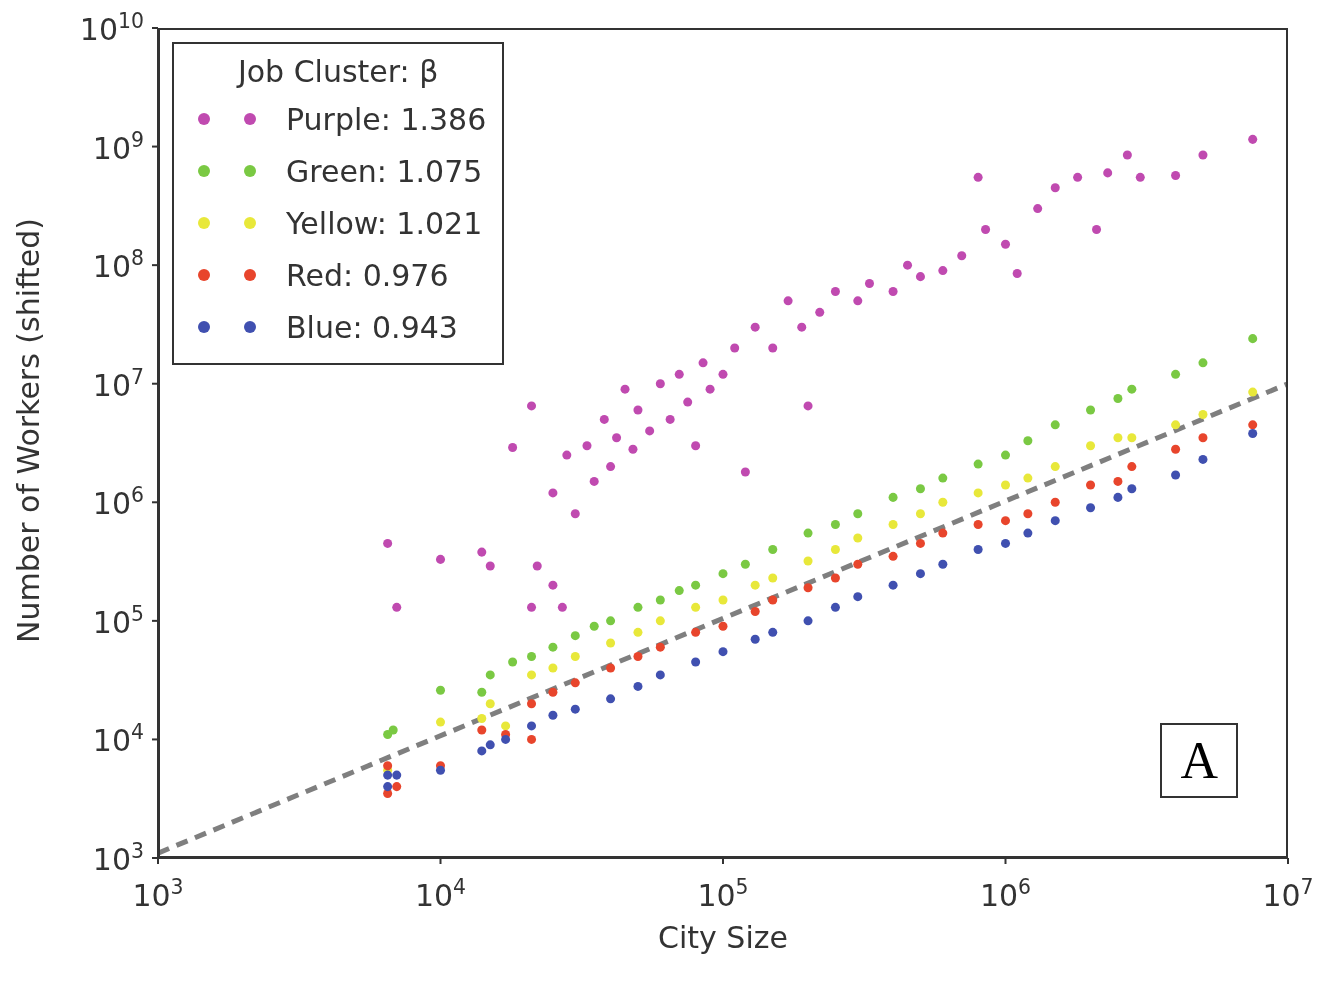 The width and height of the screenshot is (1328, 981). Describe the element at coordinates (118, 265) in the screenshot. I see `y-tick-label: 10$^{8}$` at that location.